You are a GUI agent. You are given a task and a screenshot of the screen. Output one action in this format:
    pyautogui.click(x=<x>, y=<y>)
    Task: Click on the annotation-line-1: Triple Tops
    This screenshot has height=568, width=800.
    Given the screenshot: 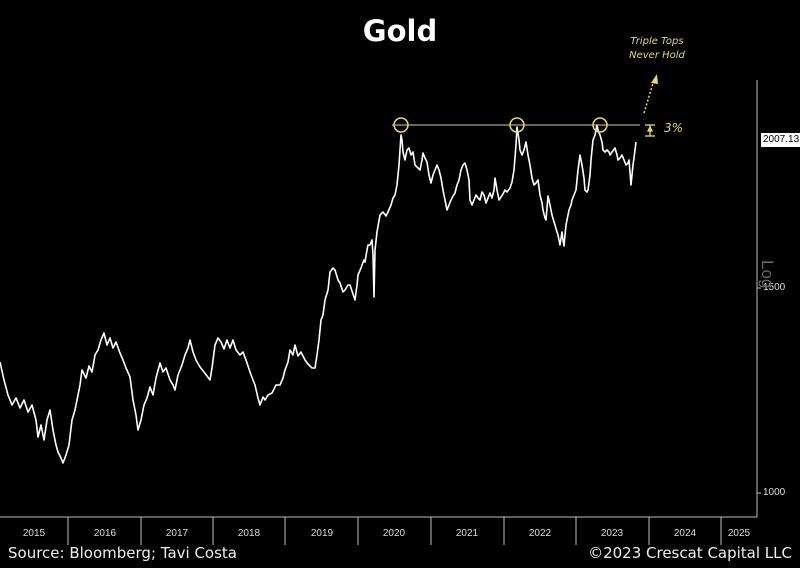 What is the action you would take?
    pyautogui.click(x=657, y=41)
    